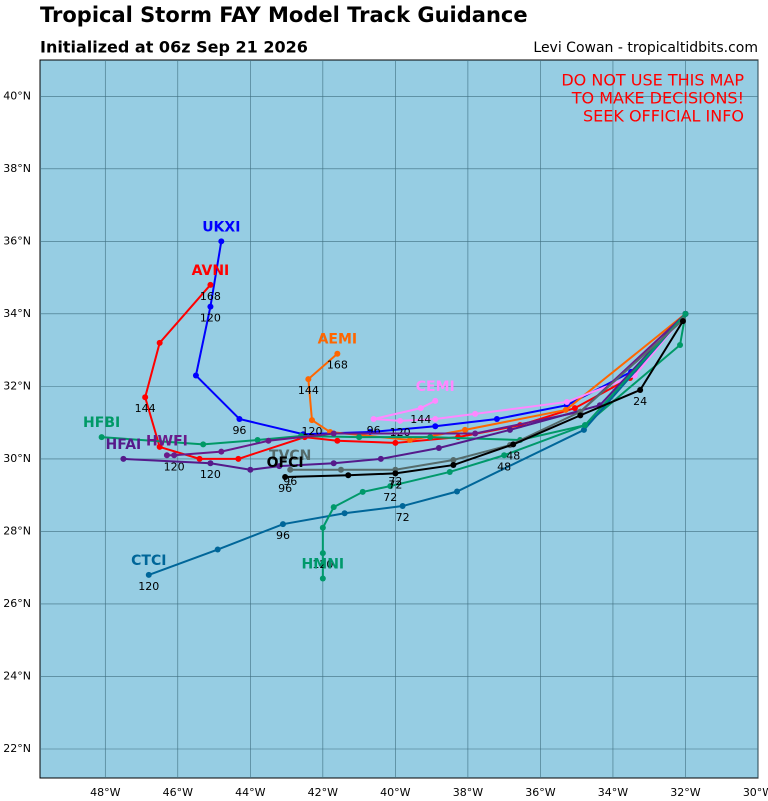 The height and width of the screenshot is (801, 768). I want to click on chart-subtitle: Initialized at 06z Sep 21 2026, so click(174, 47).